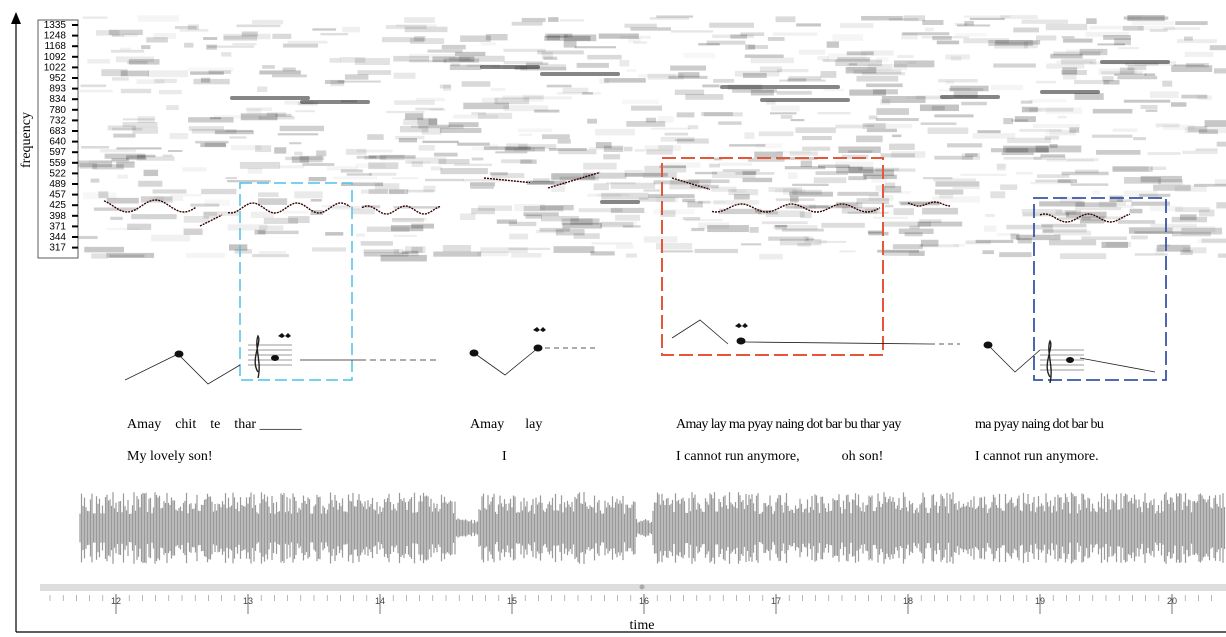 The height and width of the screenshot is (637, 1226). I want to click on frequency-tick-label: 522, so click(57, 173).